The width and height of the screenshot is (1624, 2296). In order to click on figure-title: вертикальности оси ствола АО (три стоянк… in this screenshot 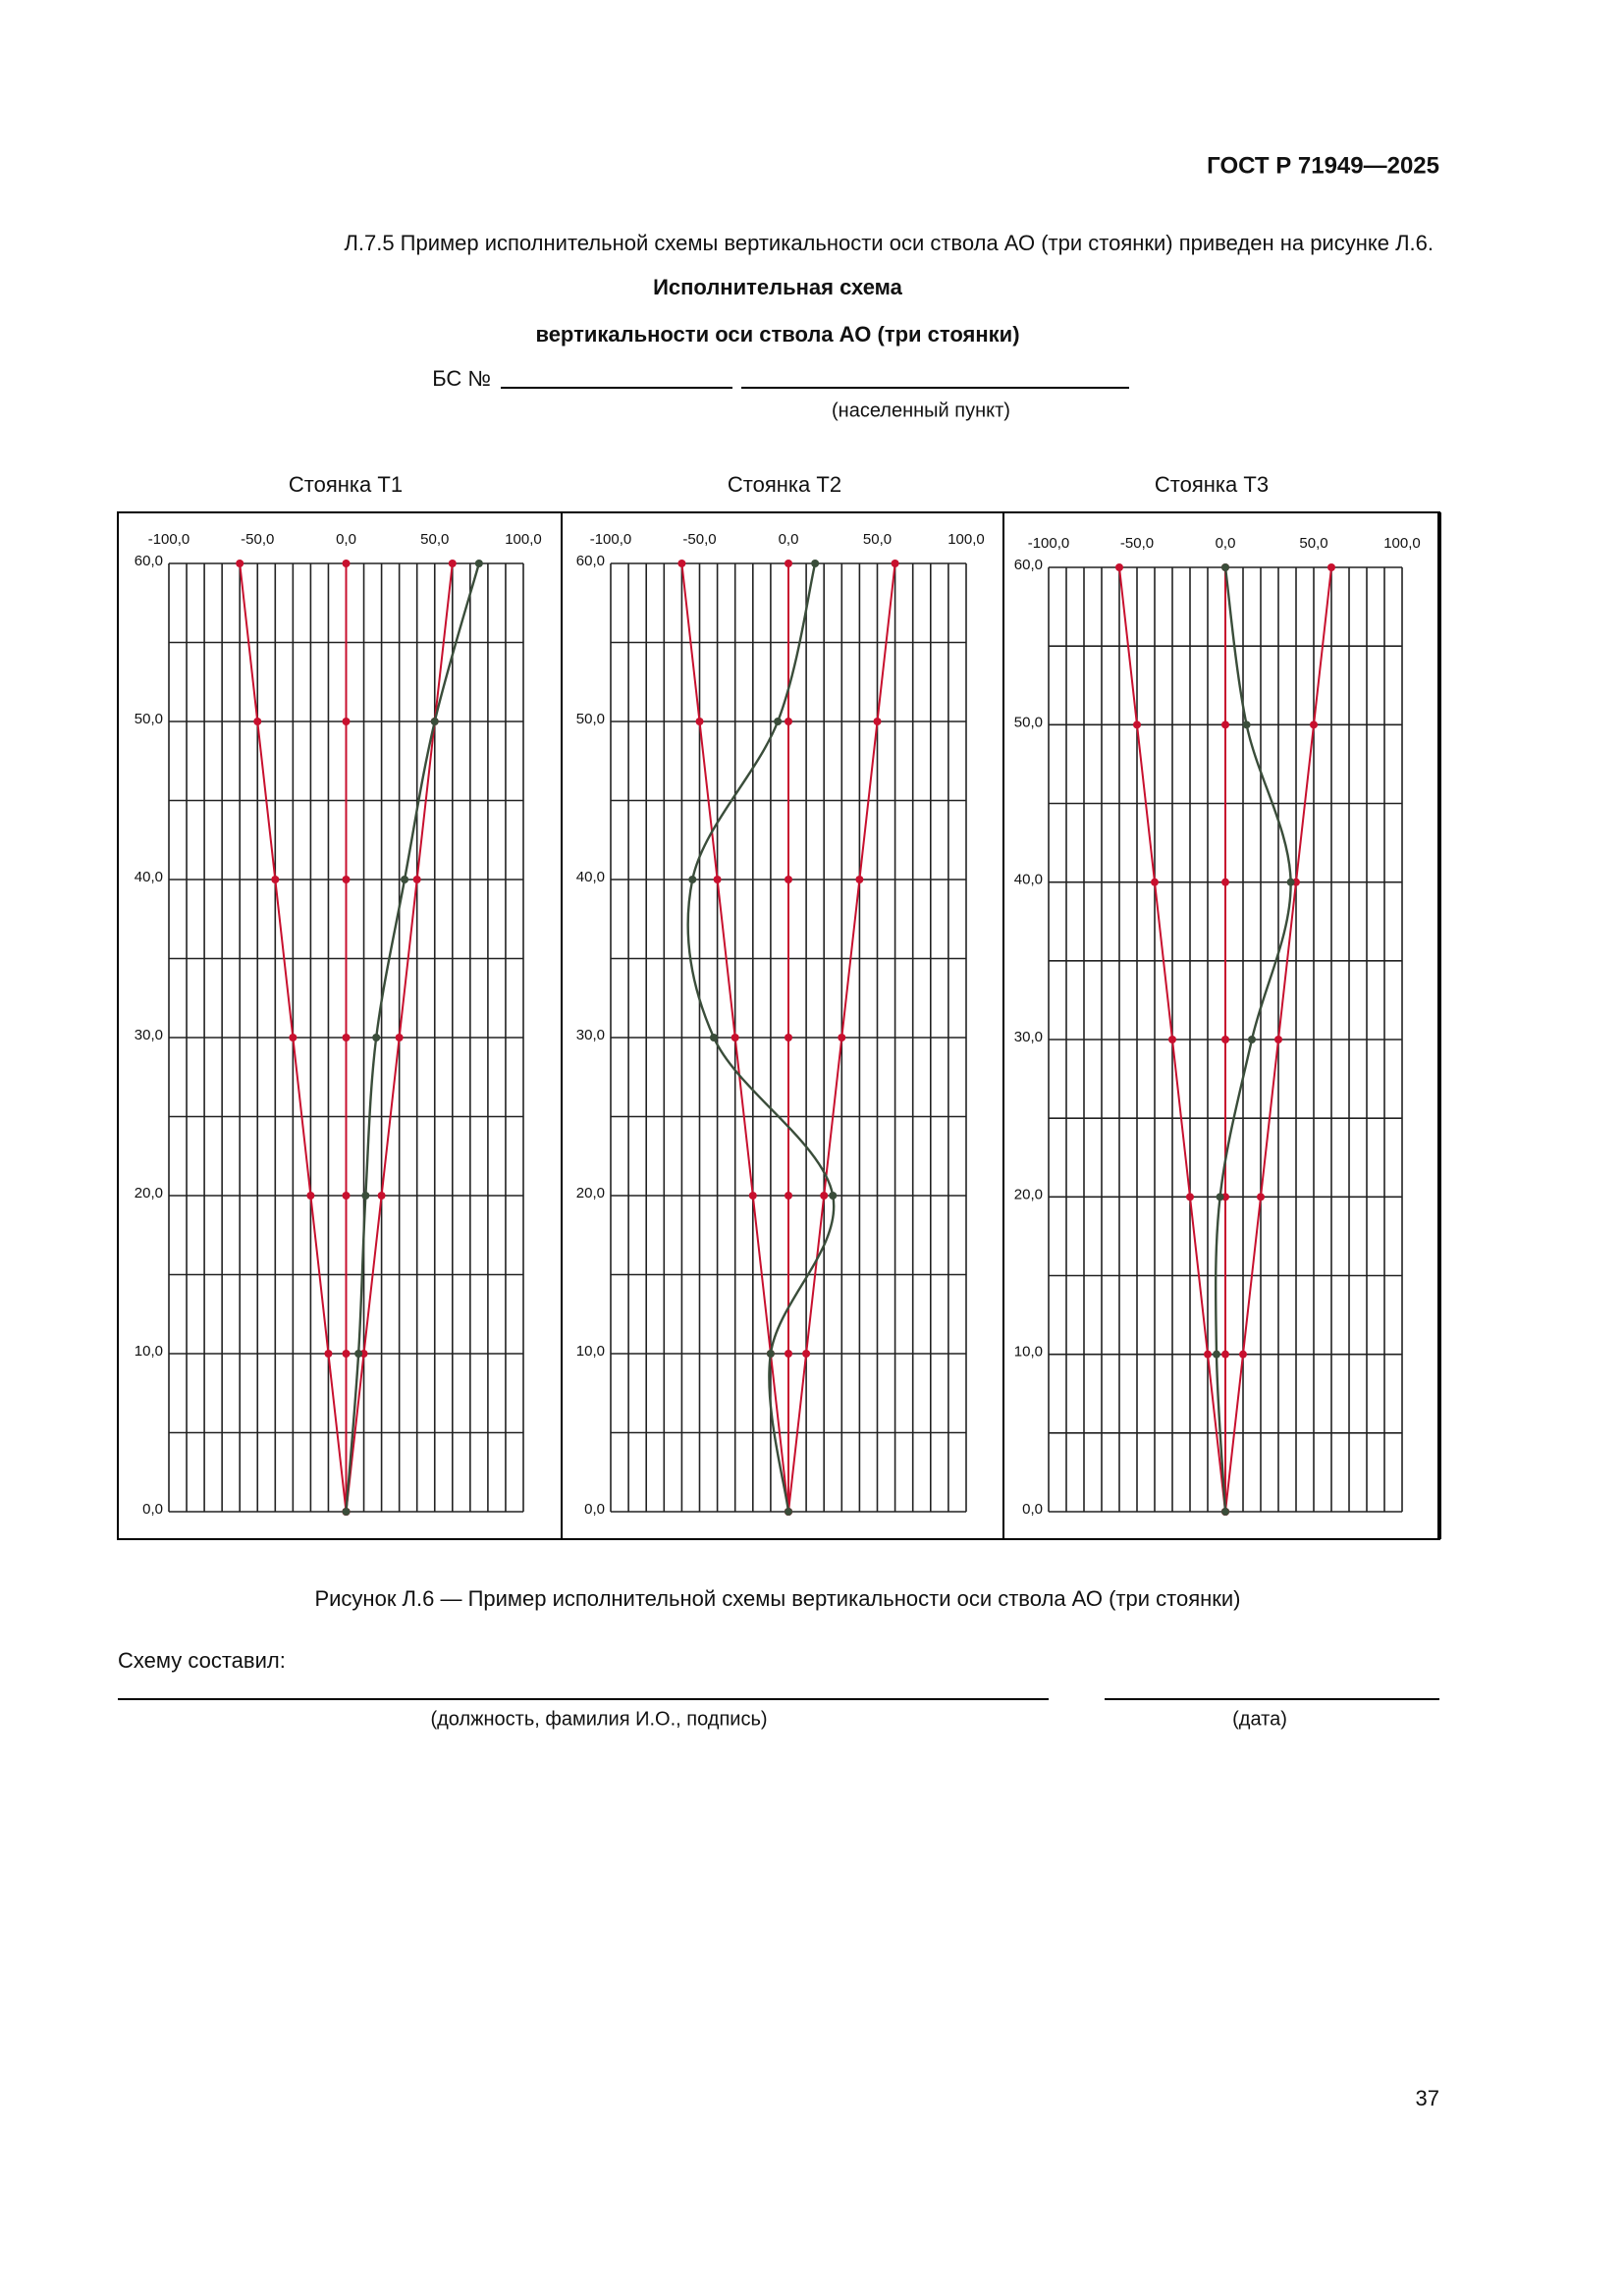, I will do `click(777, 334)`.